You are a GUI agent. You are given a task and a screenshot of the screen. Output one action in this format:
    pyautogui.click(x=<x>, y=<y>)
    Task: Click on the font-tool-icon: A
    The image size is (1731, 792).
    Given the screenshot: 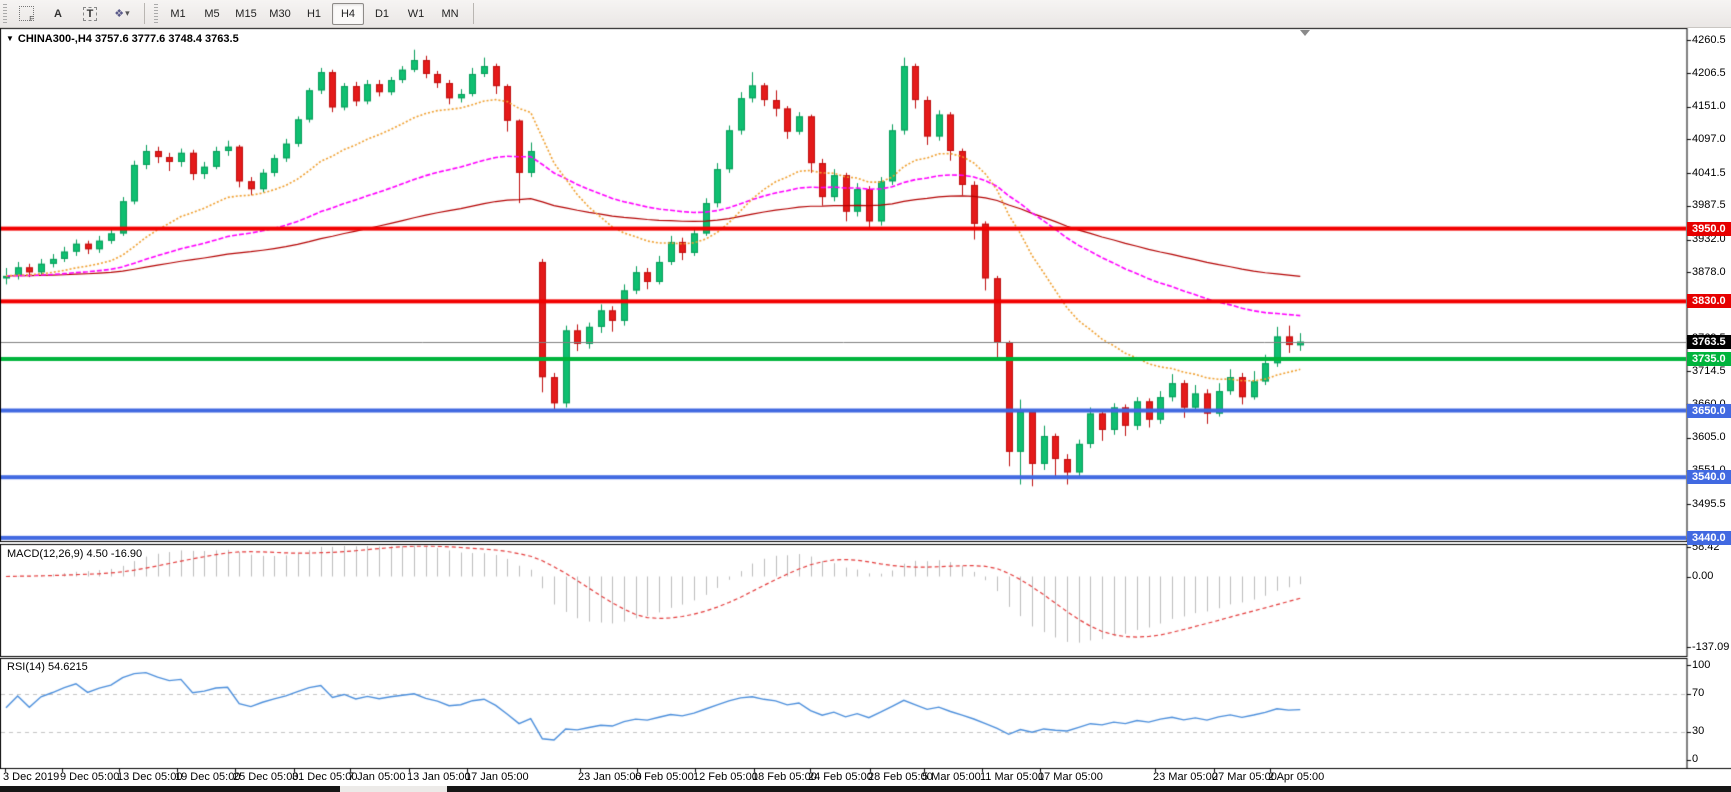 What is the action you would take?
    pyautogui.click(x=58, y=13)
    